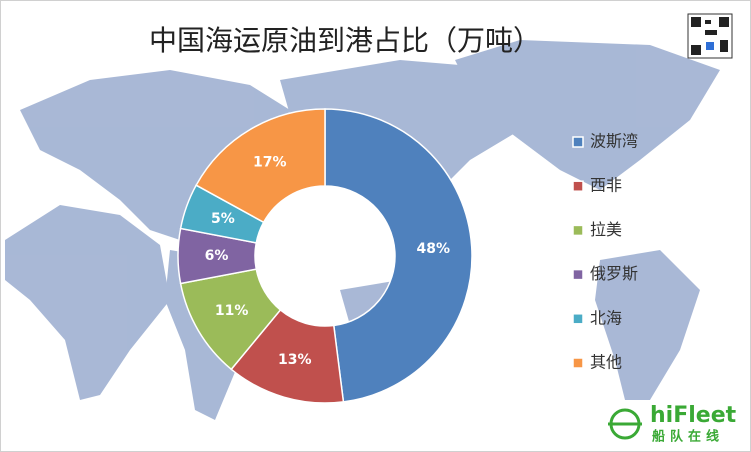 The height and width of the screenshot is (452, 751). What do you see at coordinates (688, 437) in the screenshot?
I see `logo-subtitle: 船队在线` at bounding box center [688, 437].